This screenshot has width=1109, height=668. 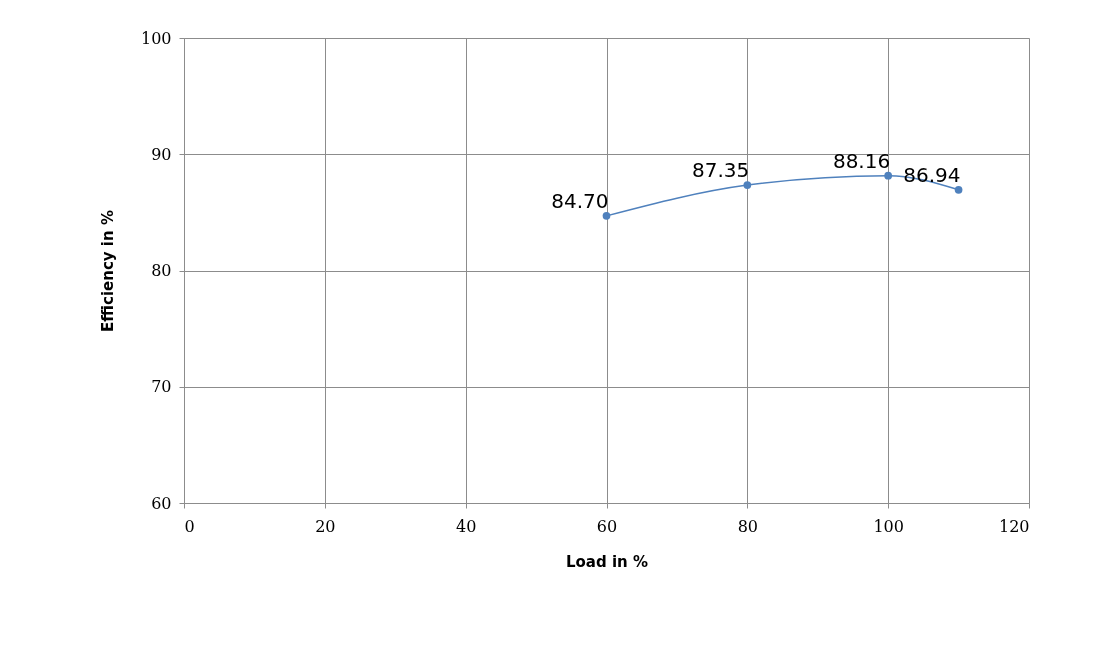 What do you see at coordinates (607, 526) in the screenshot?
I see `x-tick-label: 60` at bounding box center [607, 526].